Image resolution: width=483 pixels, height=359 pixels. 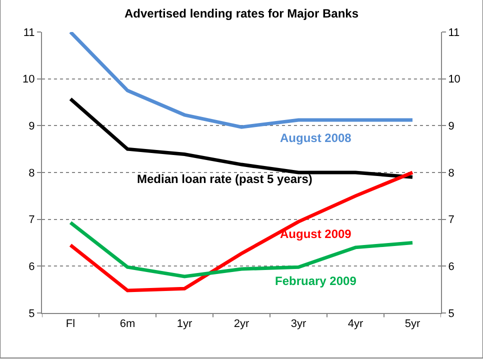 What do you see at coordinates (31, 267) in the screenshot?
I see `y-tick-label: 6` at bounding box center [31, 267].